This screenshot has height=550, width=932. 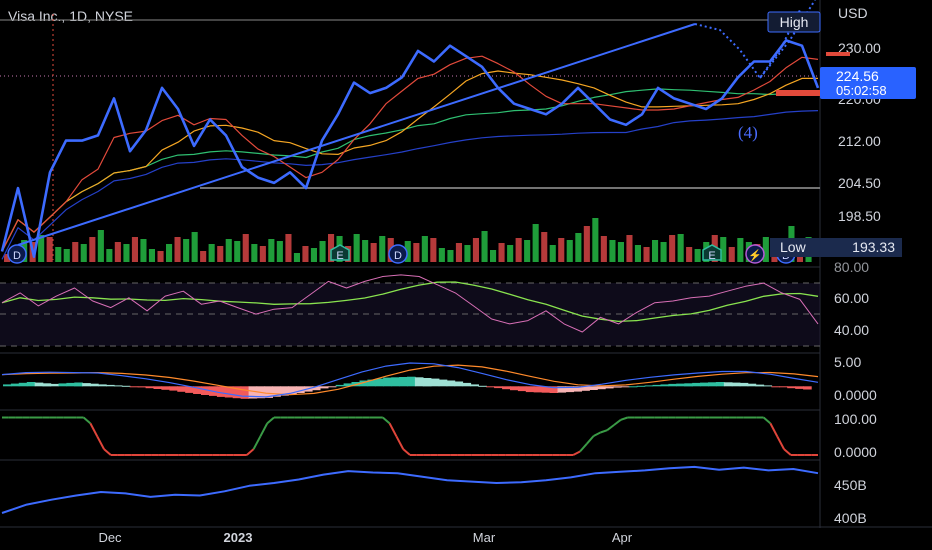 I want to click on high-badge-label: High, so click(x=794, y=22).